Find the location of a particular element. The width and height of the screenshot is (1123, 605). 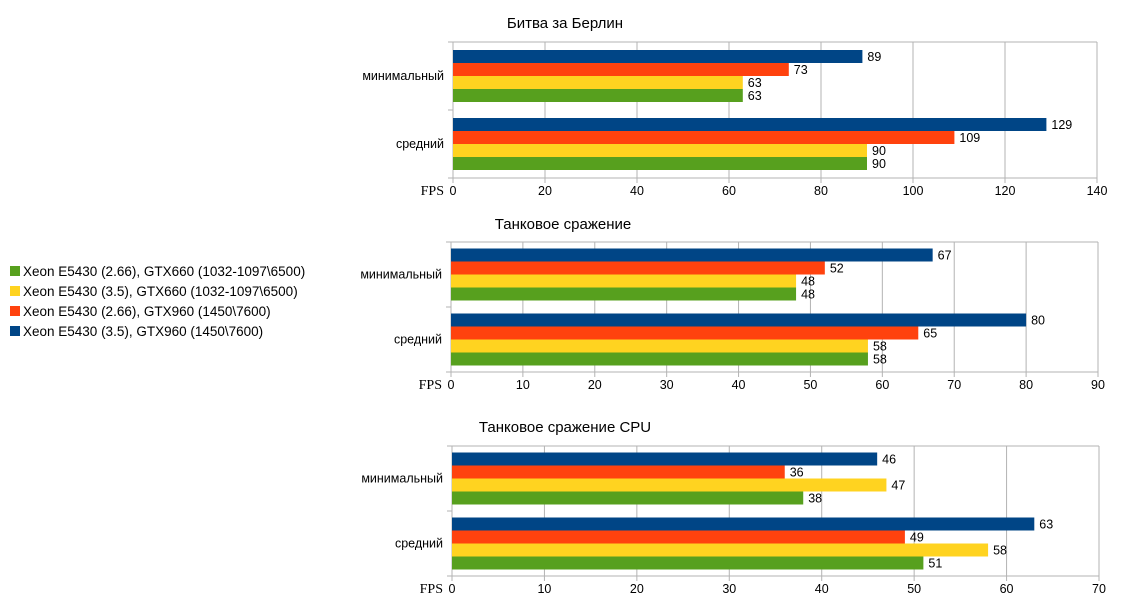

chart-title: Битва за Берлин is located at coordinates (565, 23).